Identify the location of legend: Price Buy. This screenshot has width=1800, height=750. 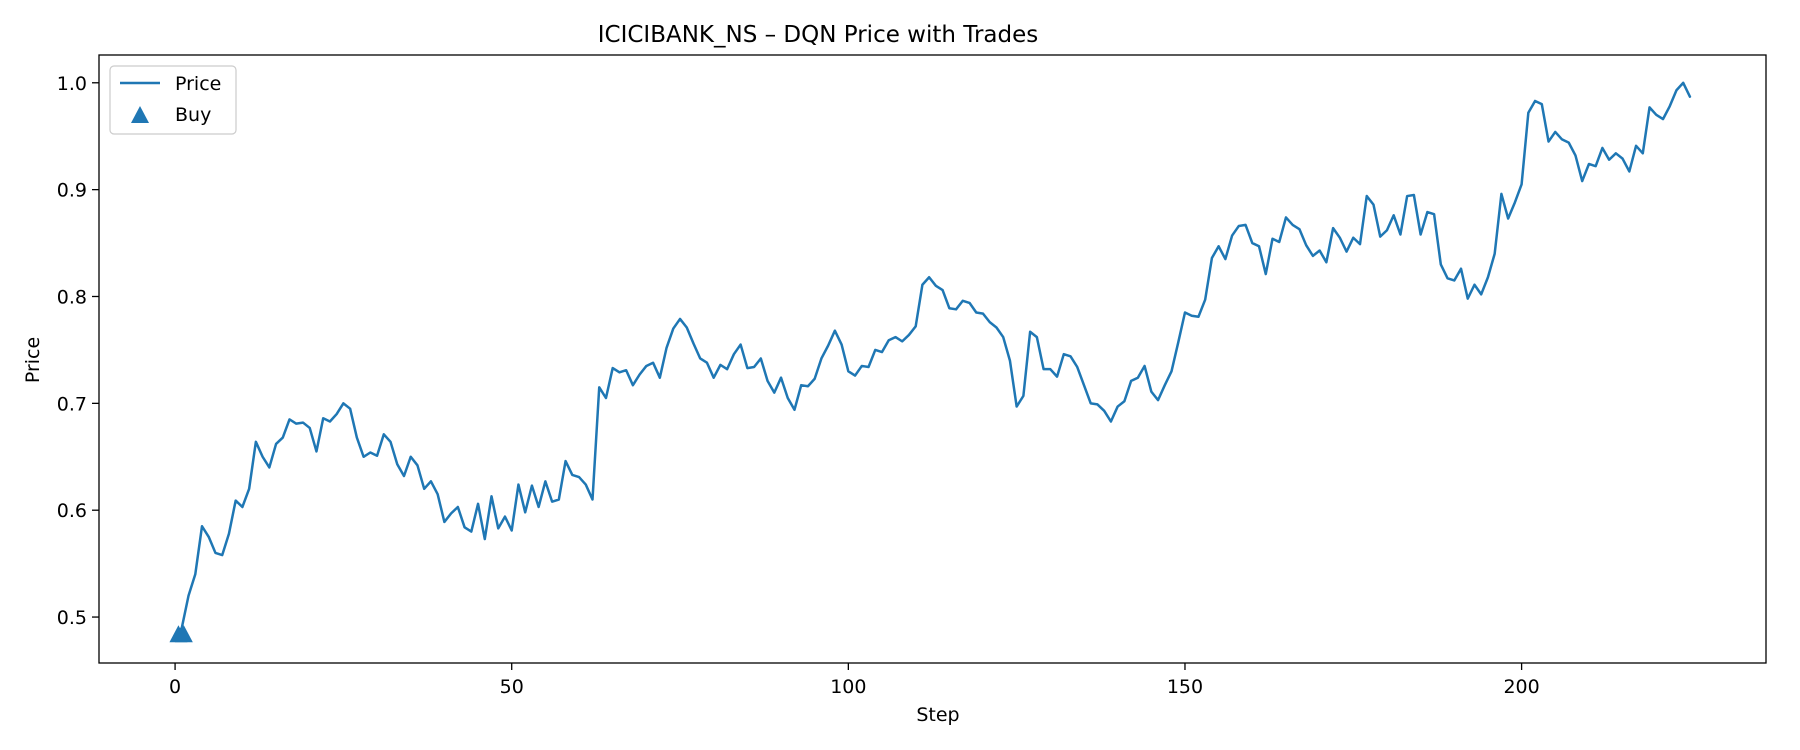
(173, 100).